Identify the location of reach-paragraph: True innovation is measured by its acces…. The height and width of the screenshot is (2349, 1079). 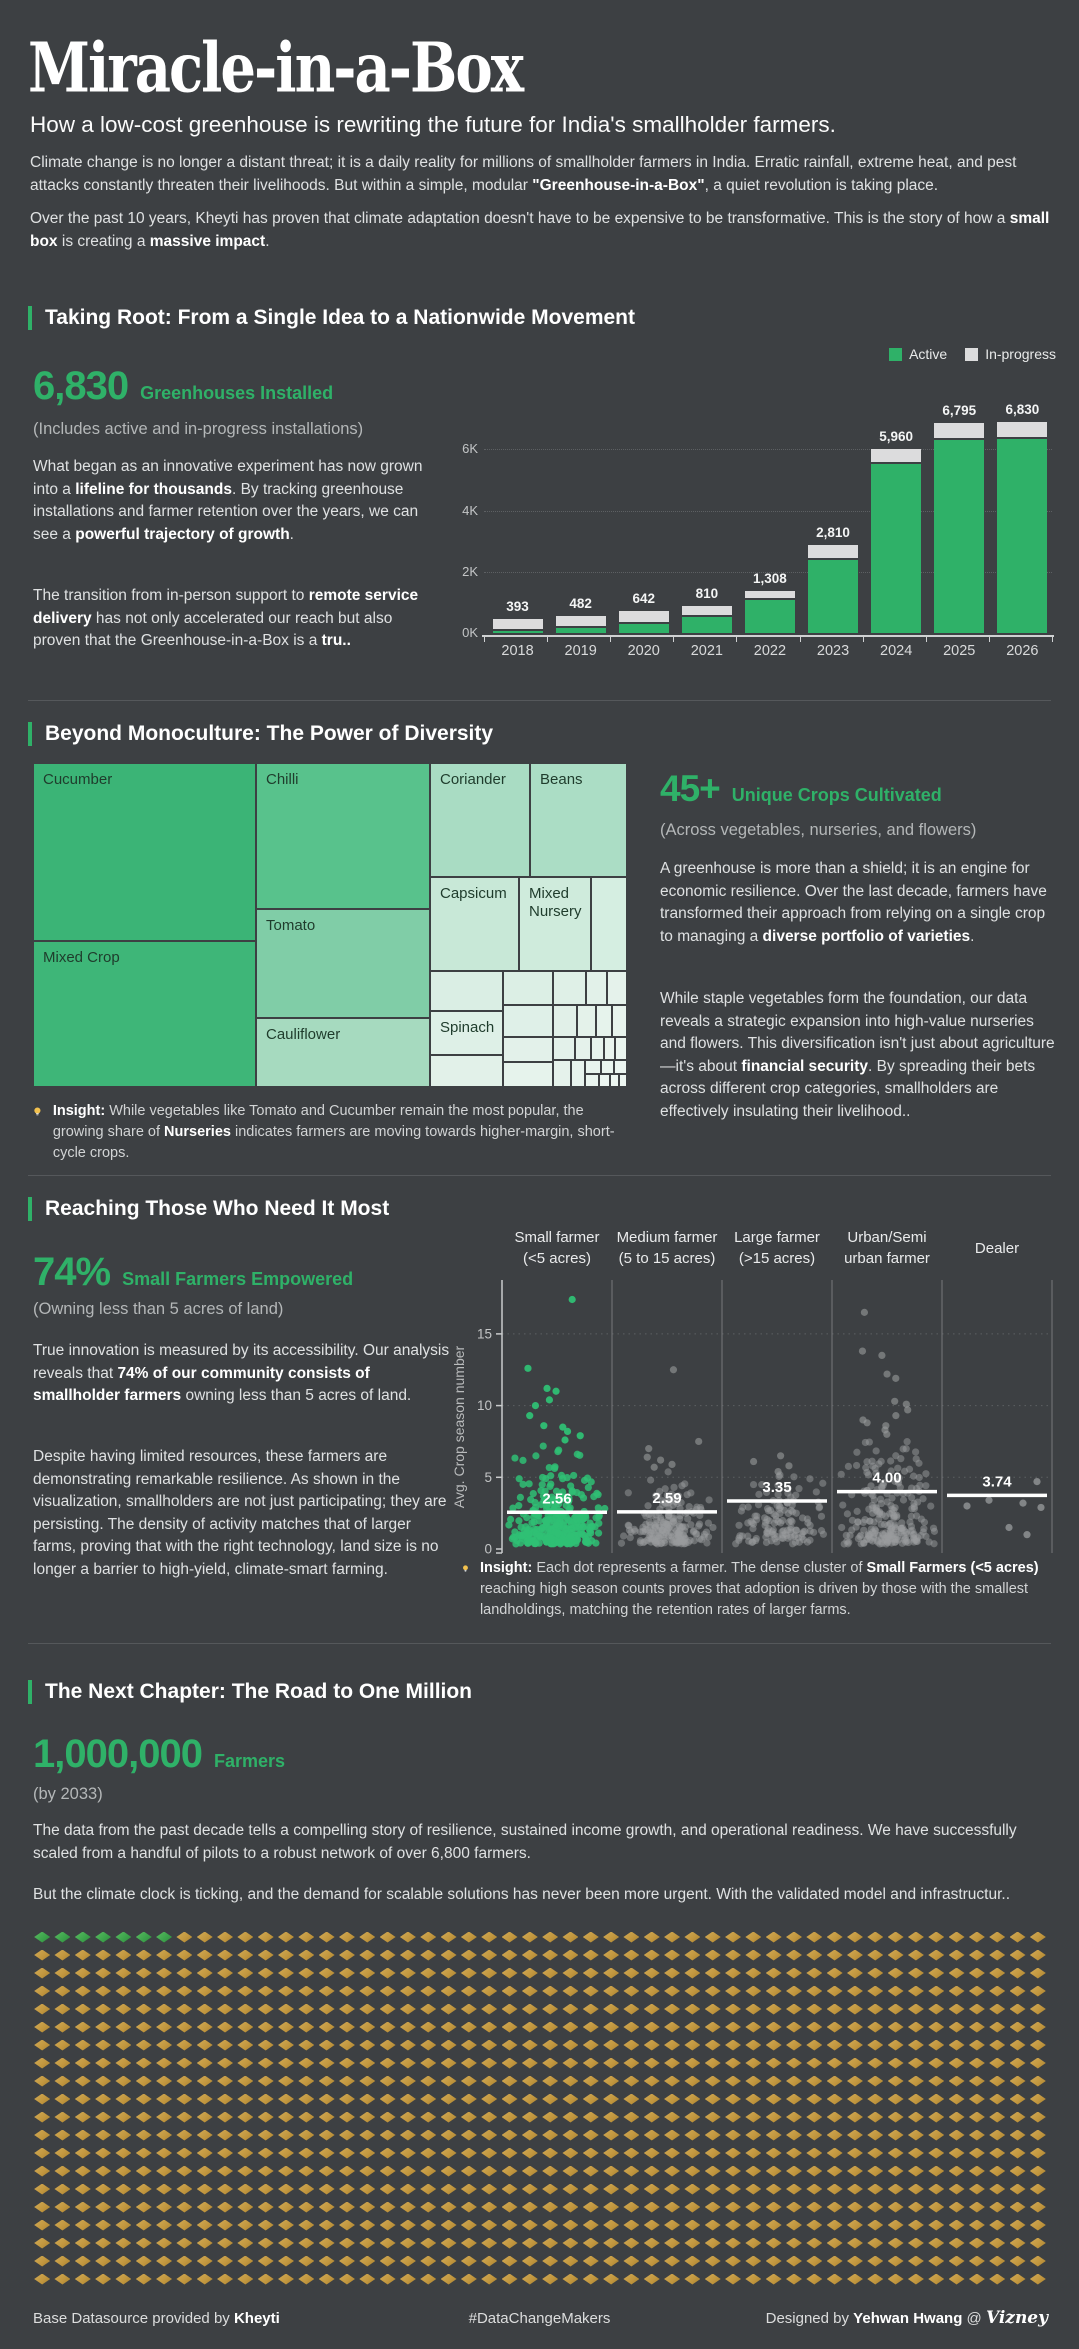
(241, 1373).